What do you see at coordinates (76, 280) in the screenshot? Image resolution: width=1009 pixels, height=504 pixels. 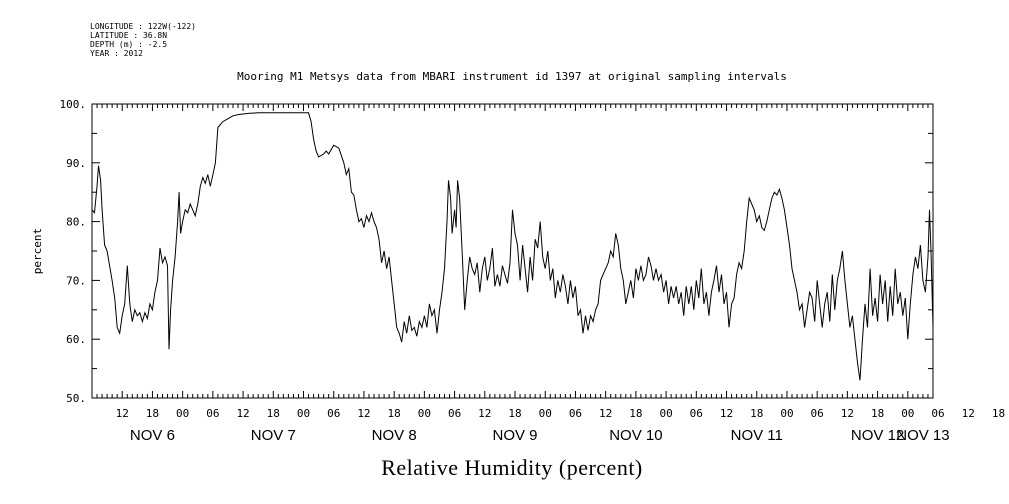 I see `y-tick-label: 70.` at bounding box center [76, 280].